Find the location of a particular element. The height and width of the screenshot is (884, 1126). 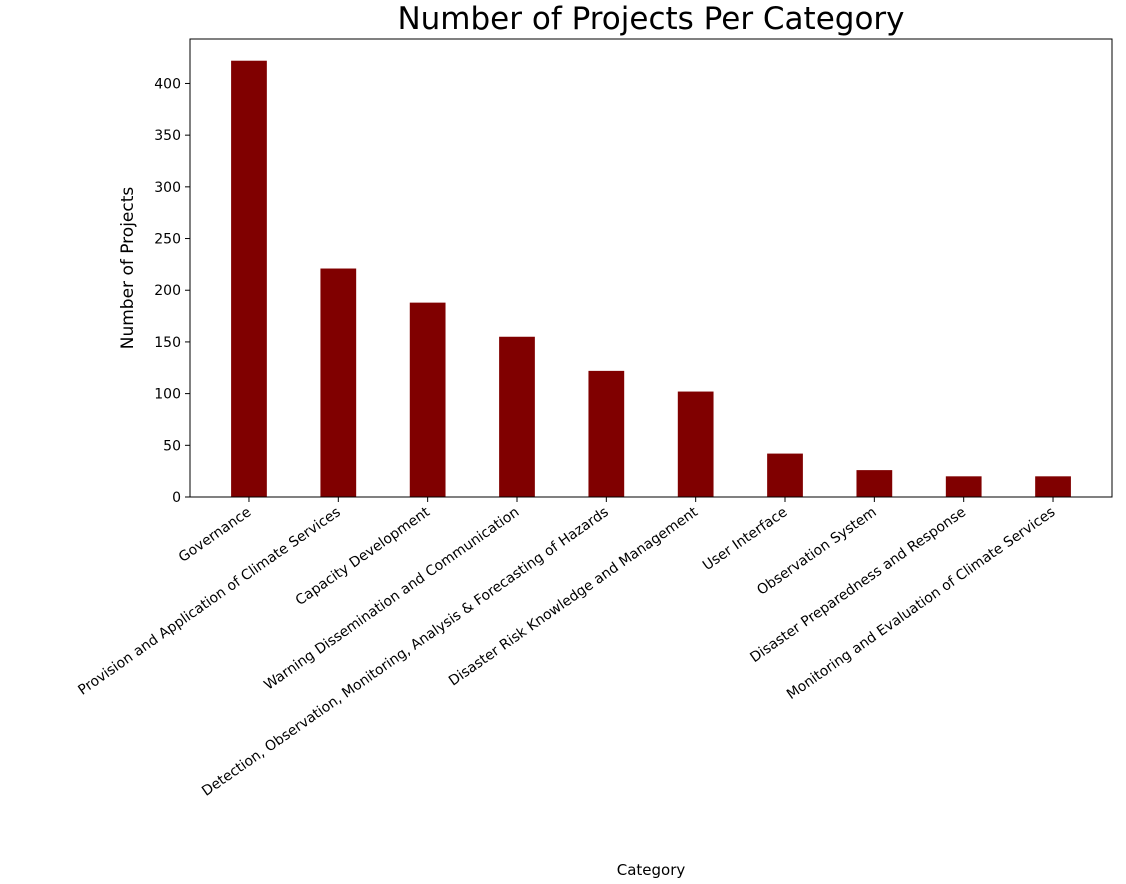

chart-title: Number of Projects Per Category is located at coordinates (650, 19).